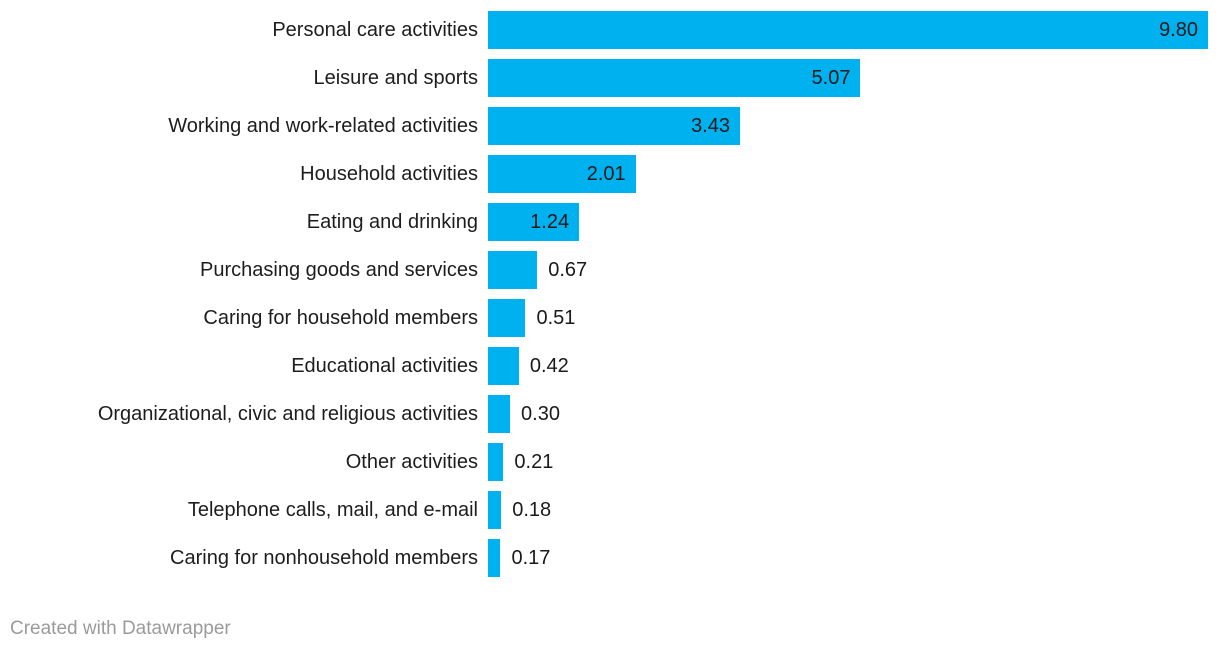 Image resolution: width=1220 pixels, height=654 pixels. I want to click on category-label: Telephone calls, mail, and e-mail, so click(332, 510).